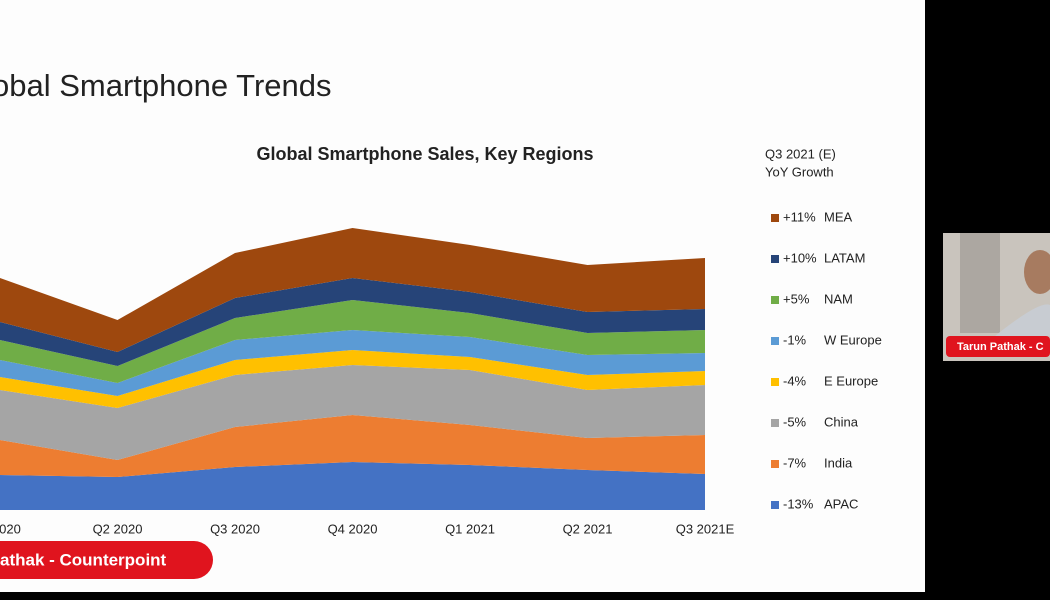 This screenshot has height=600, width=1050. Describe the element at coordinates (799, 171) in the screenshot. I see `legend-title: YoY Growth` at that location.